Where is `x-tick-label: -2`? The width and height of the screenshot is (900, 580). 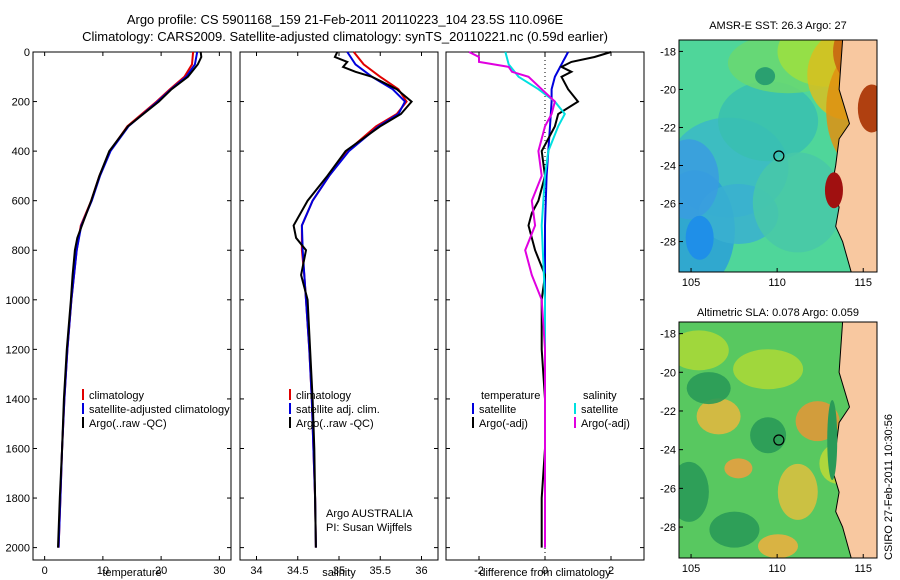 x-tick-label: -2 is located at coordinates (479, 571).